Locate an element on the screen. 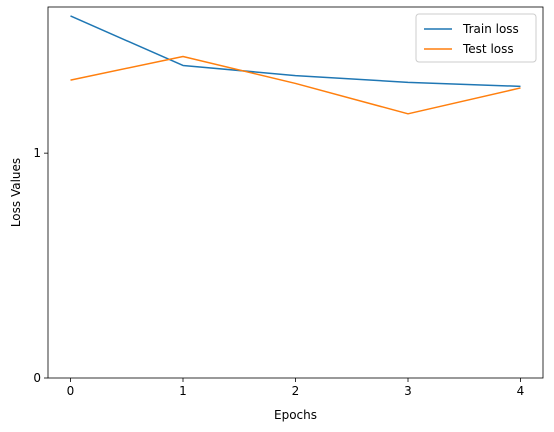 Image resolution: width=554 pixels, height=432 pixels. y-tick-label: 0 is located at coordinates (37, 378).